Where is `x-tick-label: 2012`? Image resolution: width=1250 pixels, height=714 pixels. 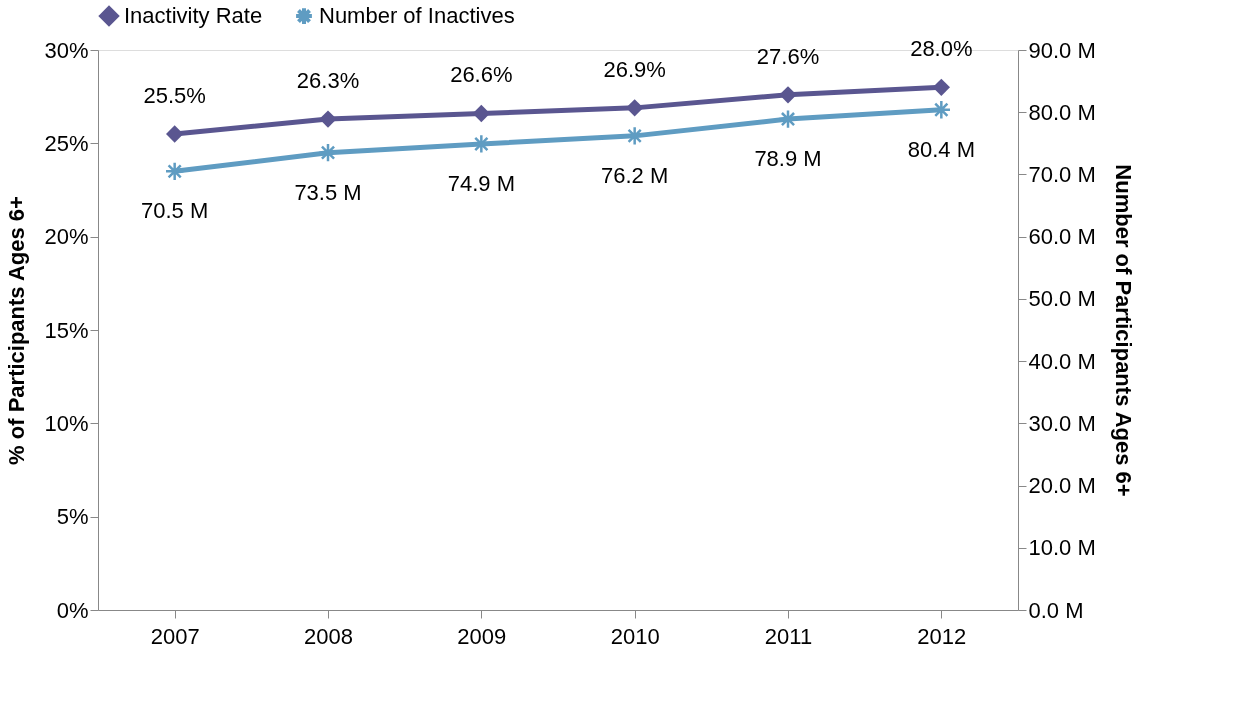
x-tick-label: 2012 is located at coordinates (942, 636).